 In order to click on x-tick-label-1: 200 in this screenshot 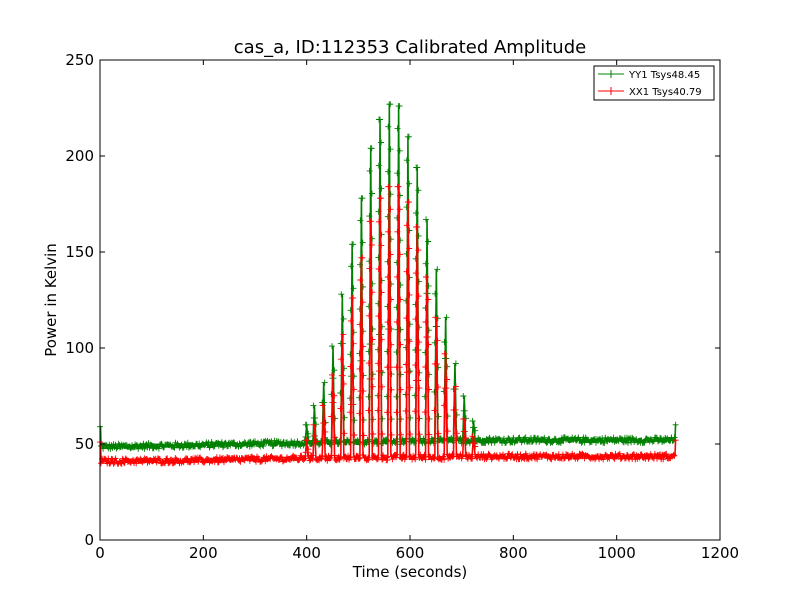, I will do `click(203, 553)`.